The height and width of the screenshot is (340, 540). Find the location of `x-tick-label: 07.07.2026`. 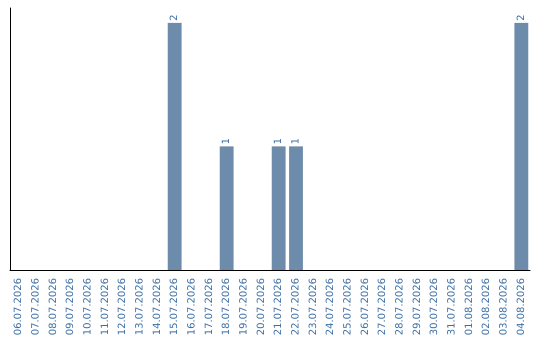

x-tick-label: 07.07.2026 is located at coordinates (36, 307).